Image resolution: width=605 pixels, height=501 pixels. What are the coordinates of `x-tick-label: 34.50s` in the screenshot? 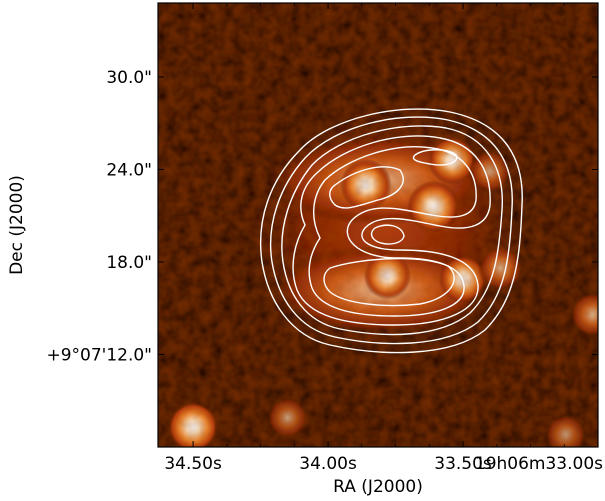 It's located at (193, 464).